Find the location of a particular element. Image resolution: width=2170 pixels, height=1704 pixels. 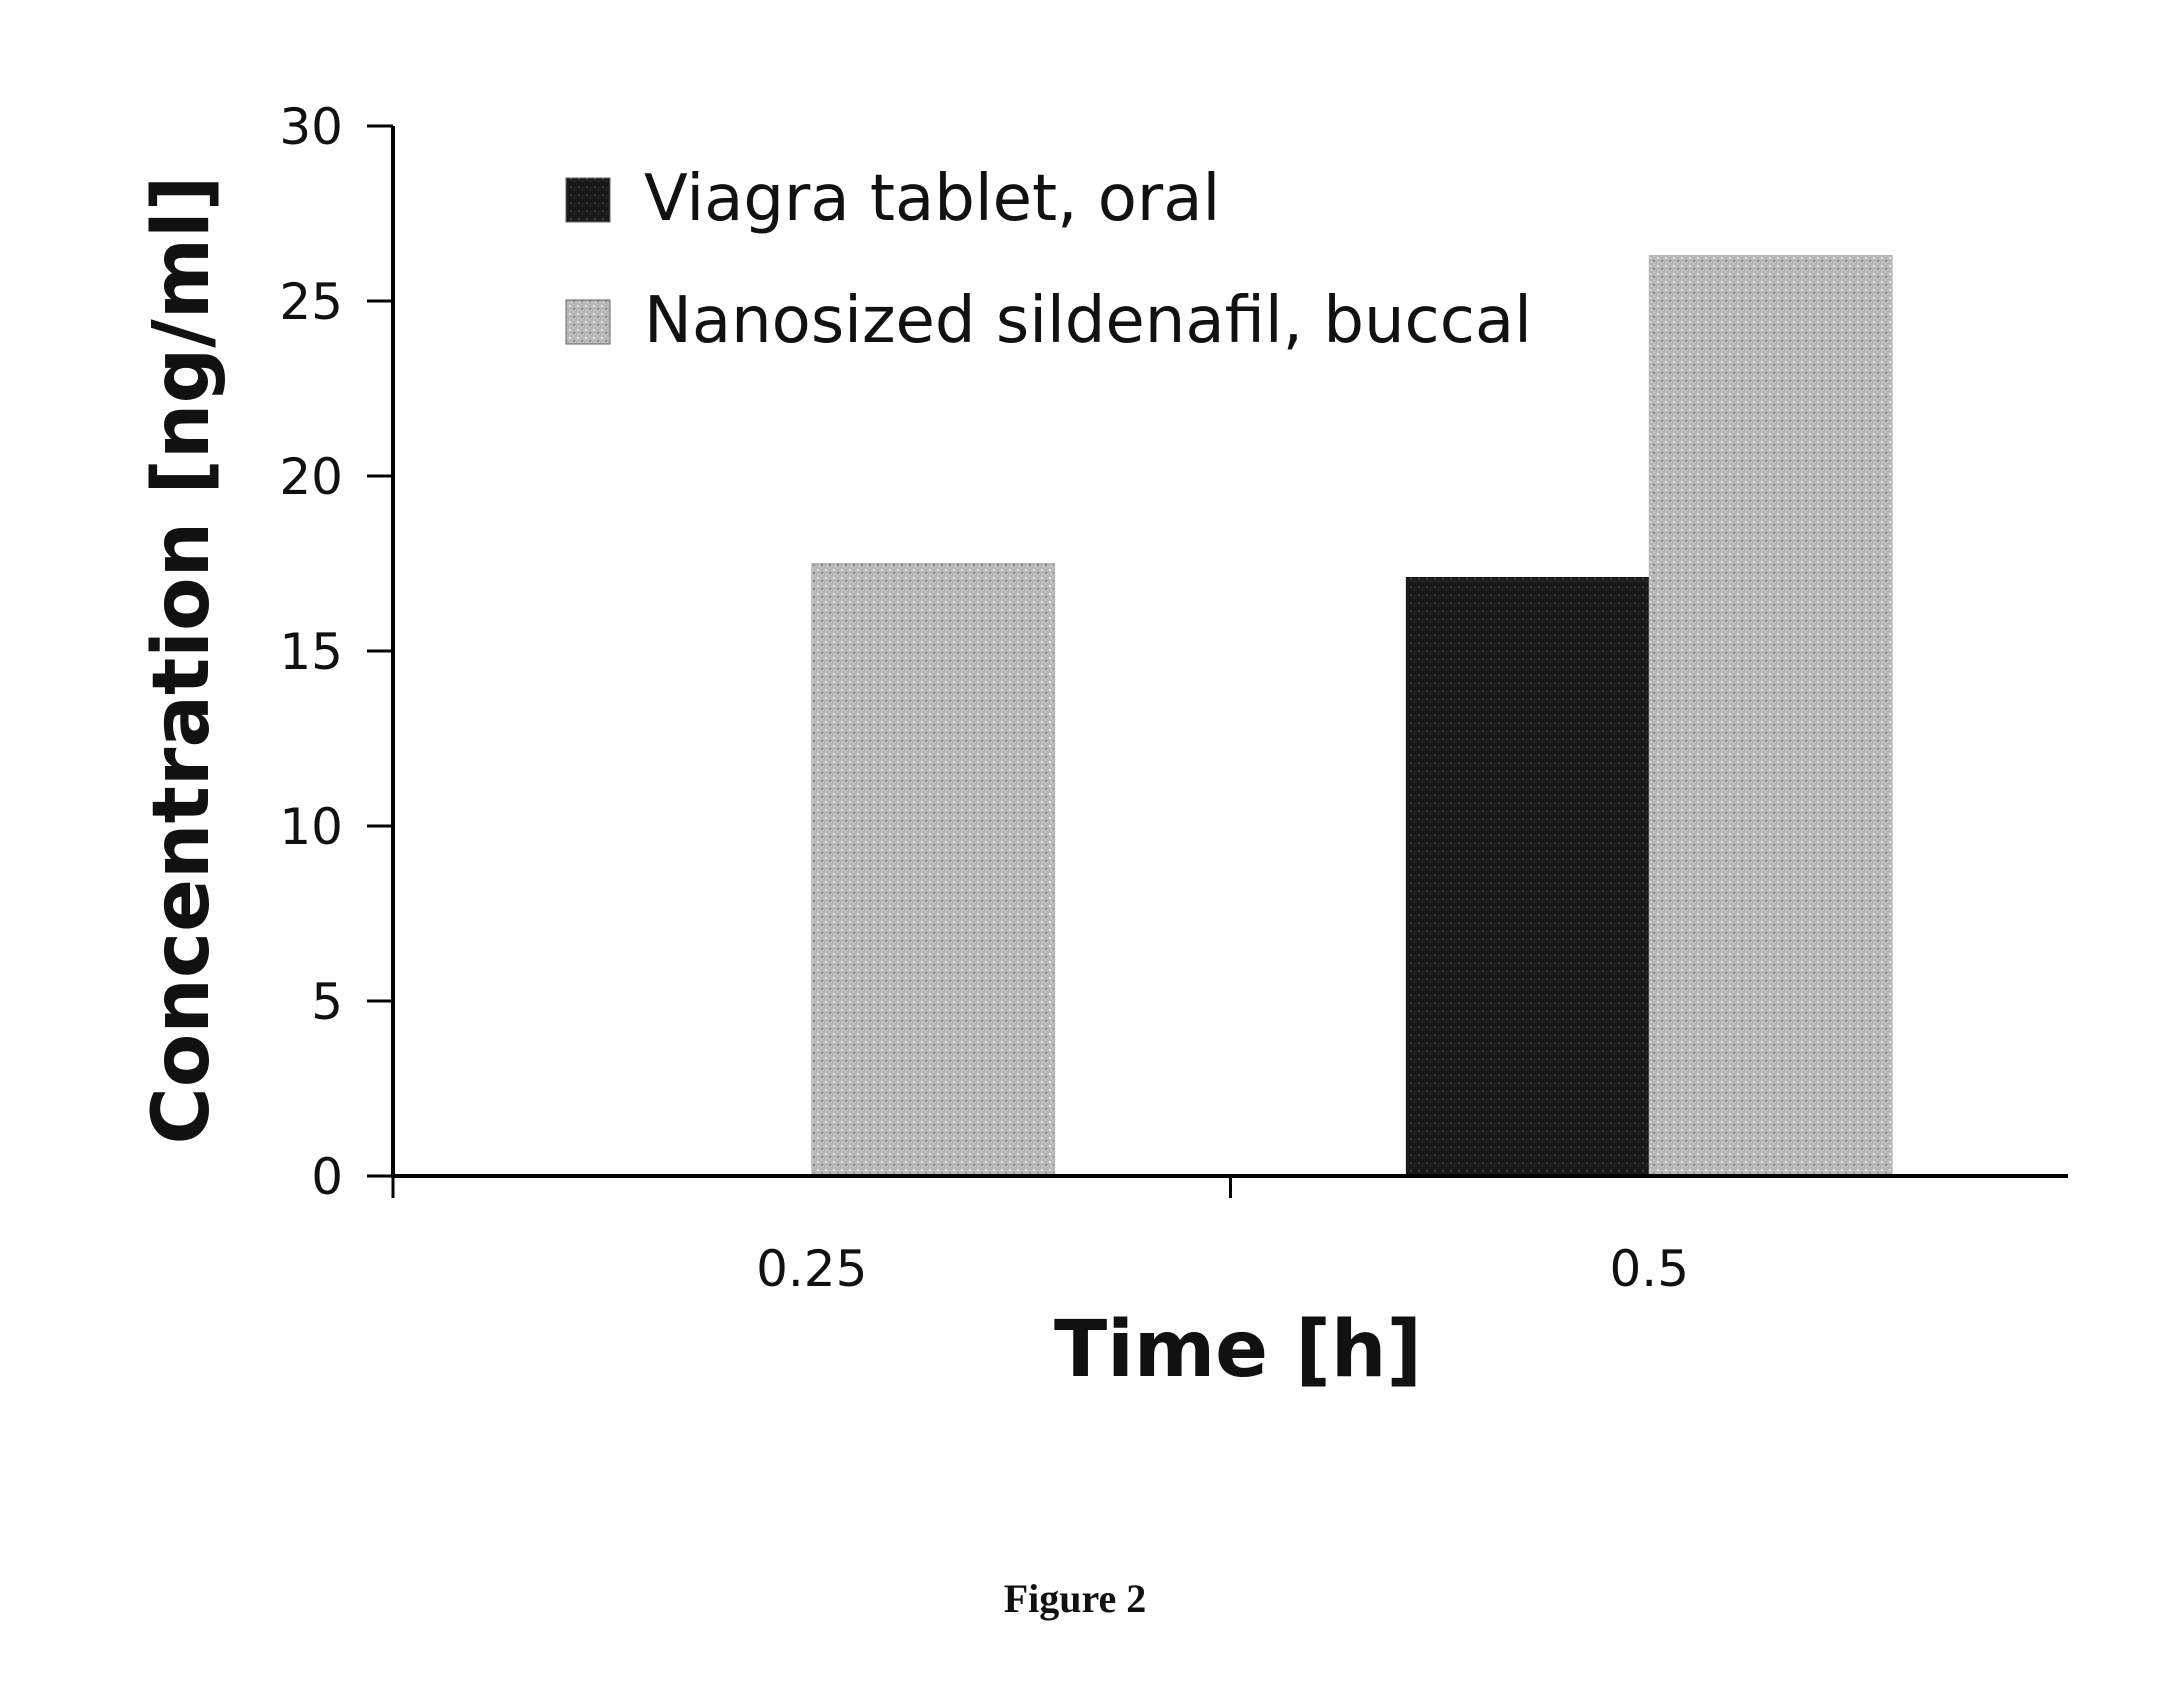

y-axis-title: Concentration [ng/ml] is located at coordinates (182, 660).